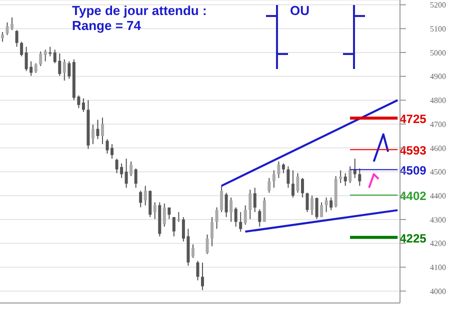 The height and width of the screenshot is (326, 450). What do you see at coordinates (413, 196) in the screenshot?
I see `ref-line-label: 4402` at bounding box center [413, 196].